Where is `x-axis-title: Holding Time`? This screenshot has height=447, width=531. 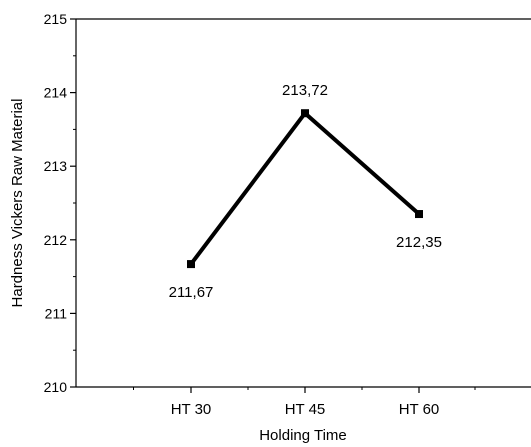 x-axis-title: Holding Time is located at coordinates (303, 435).